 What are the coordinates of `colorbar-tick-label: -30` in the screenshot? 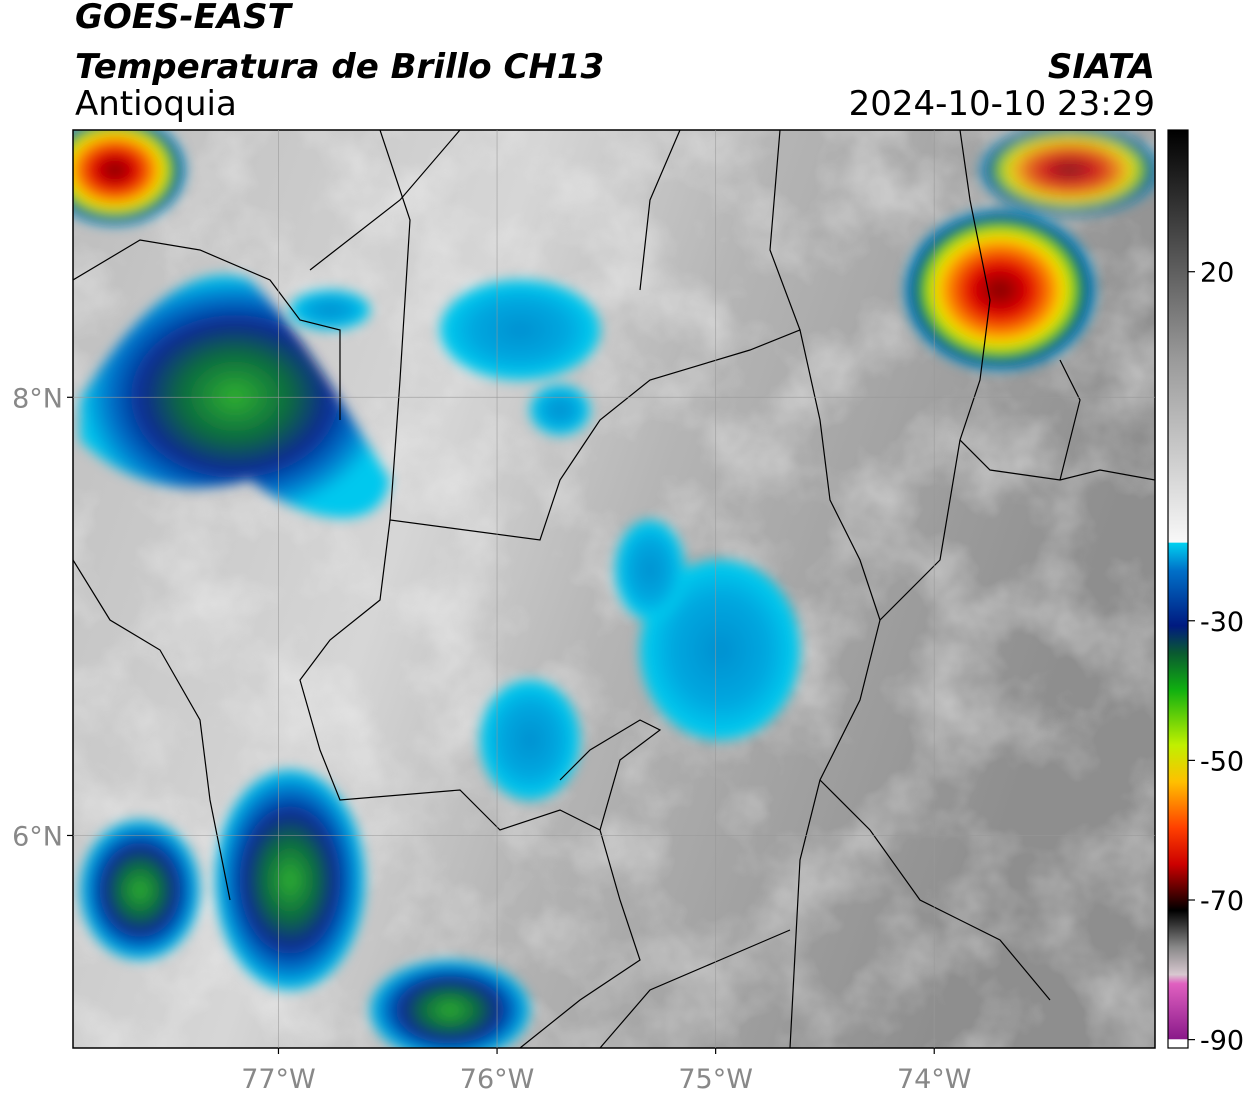 It's located at (1222, 622).